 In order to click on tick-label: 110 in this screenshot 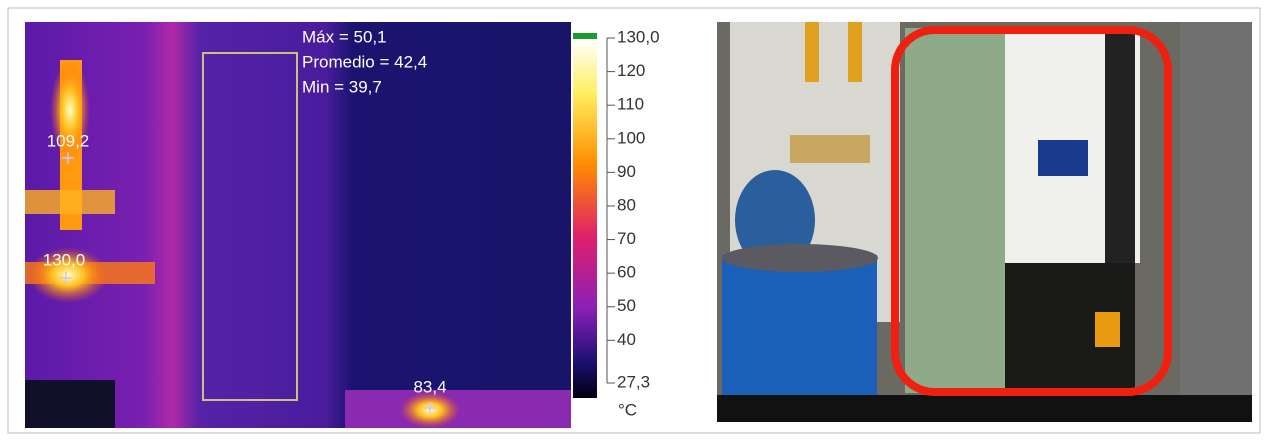, I will do `click(630, 104)`.